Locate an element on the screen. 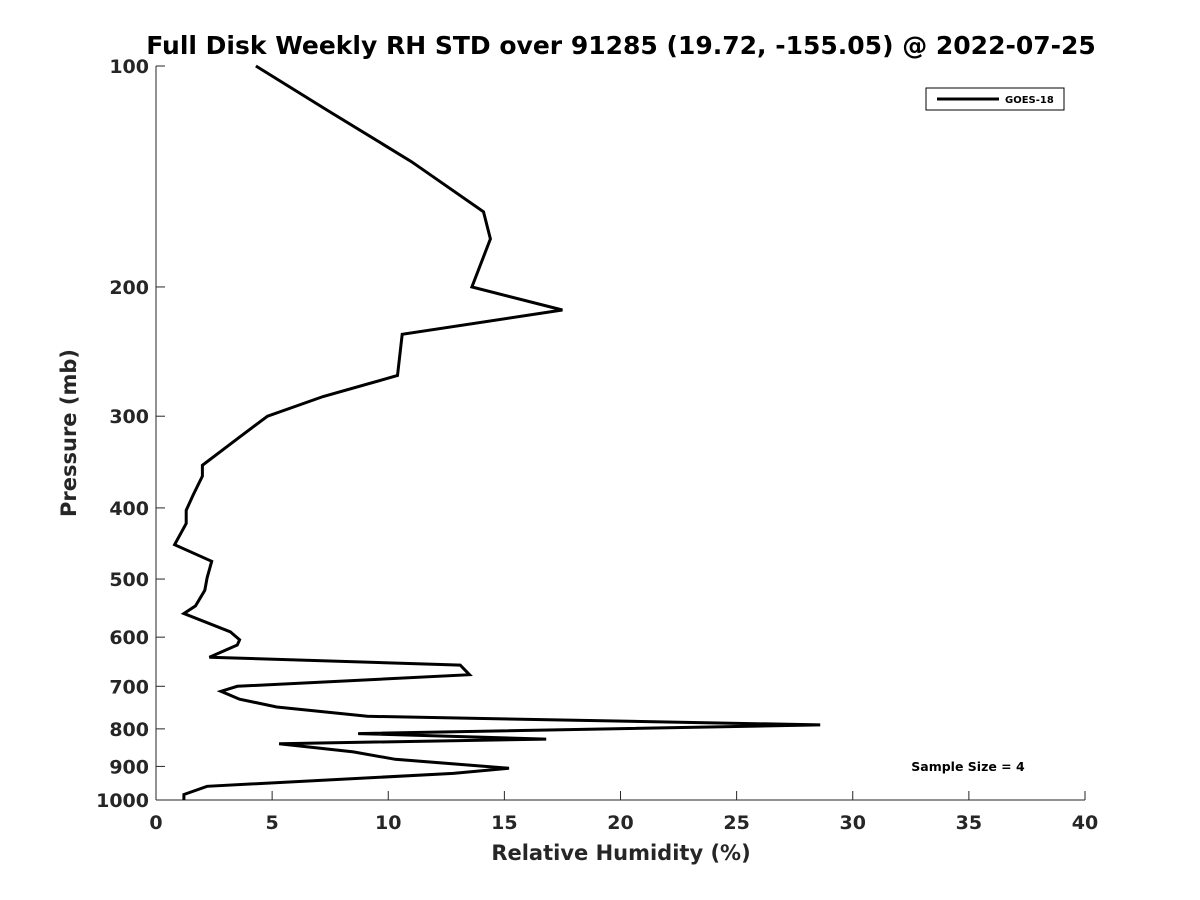 The image size is (1200, 900). sample-size-annotation: Sample Size = 4 is located at coordinates (968, 766).